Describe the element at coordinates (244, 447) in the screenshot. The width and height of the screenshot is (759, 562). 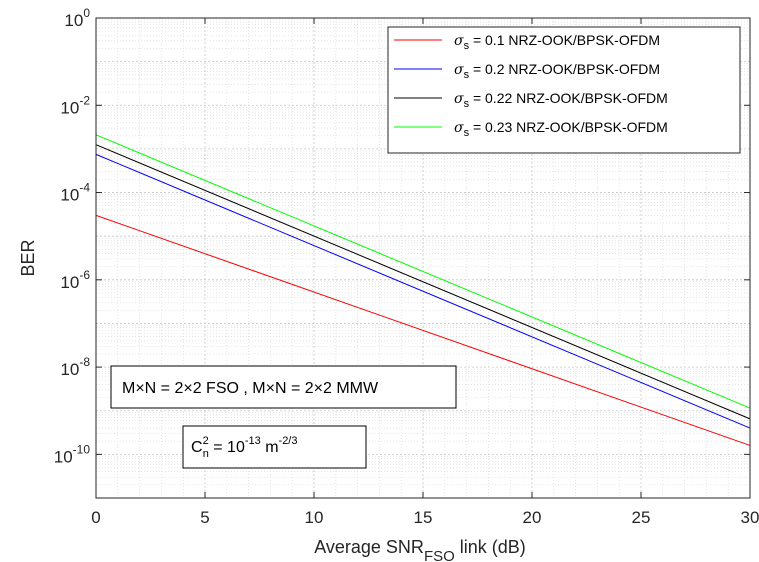
I see `annotation-turbulence-text: C2 n = 10-13 m-2/3` at that location.